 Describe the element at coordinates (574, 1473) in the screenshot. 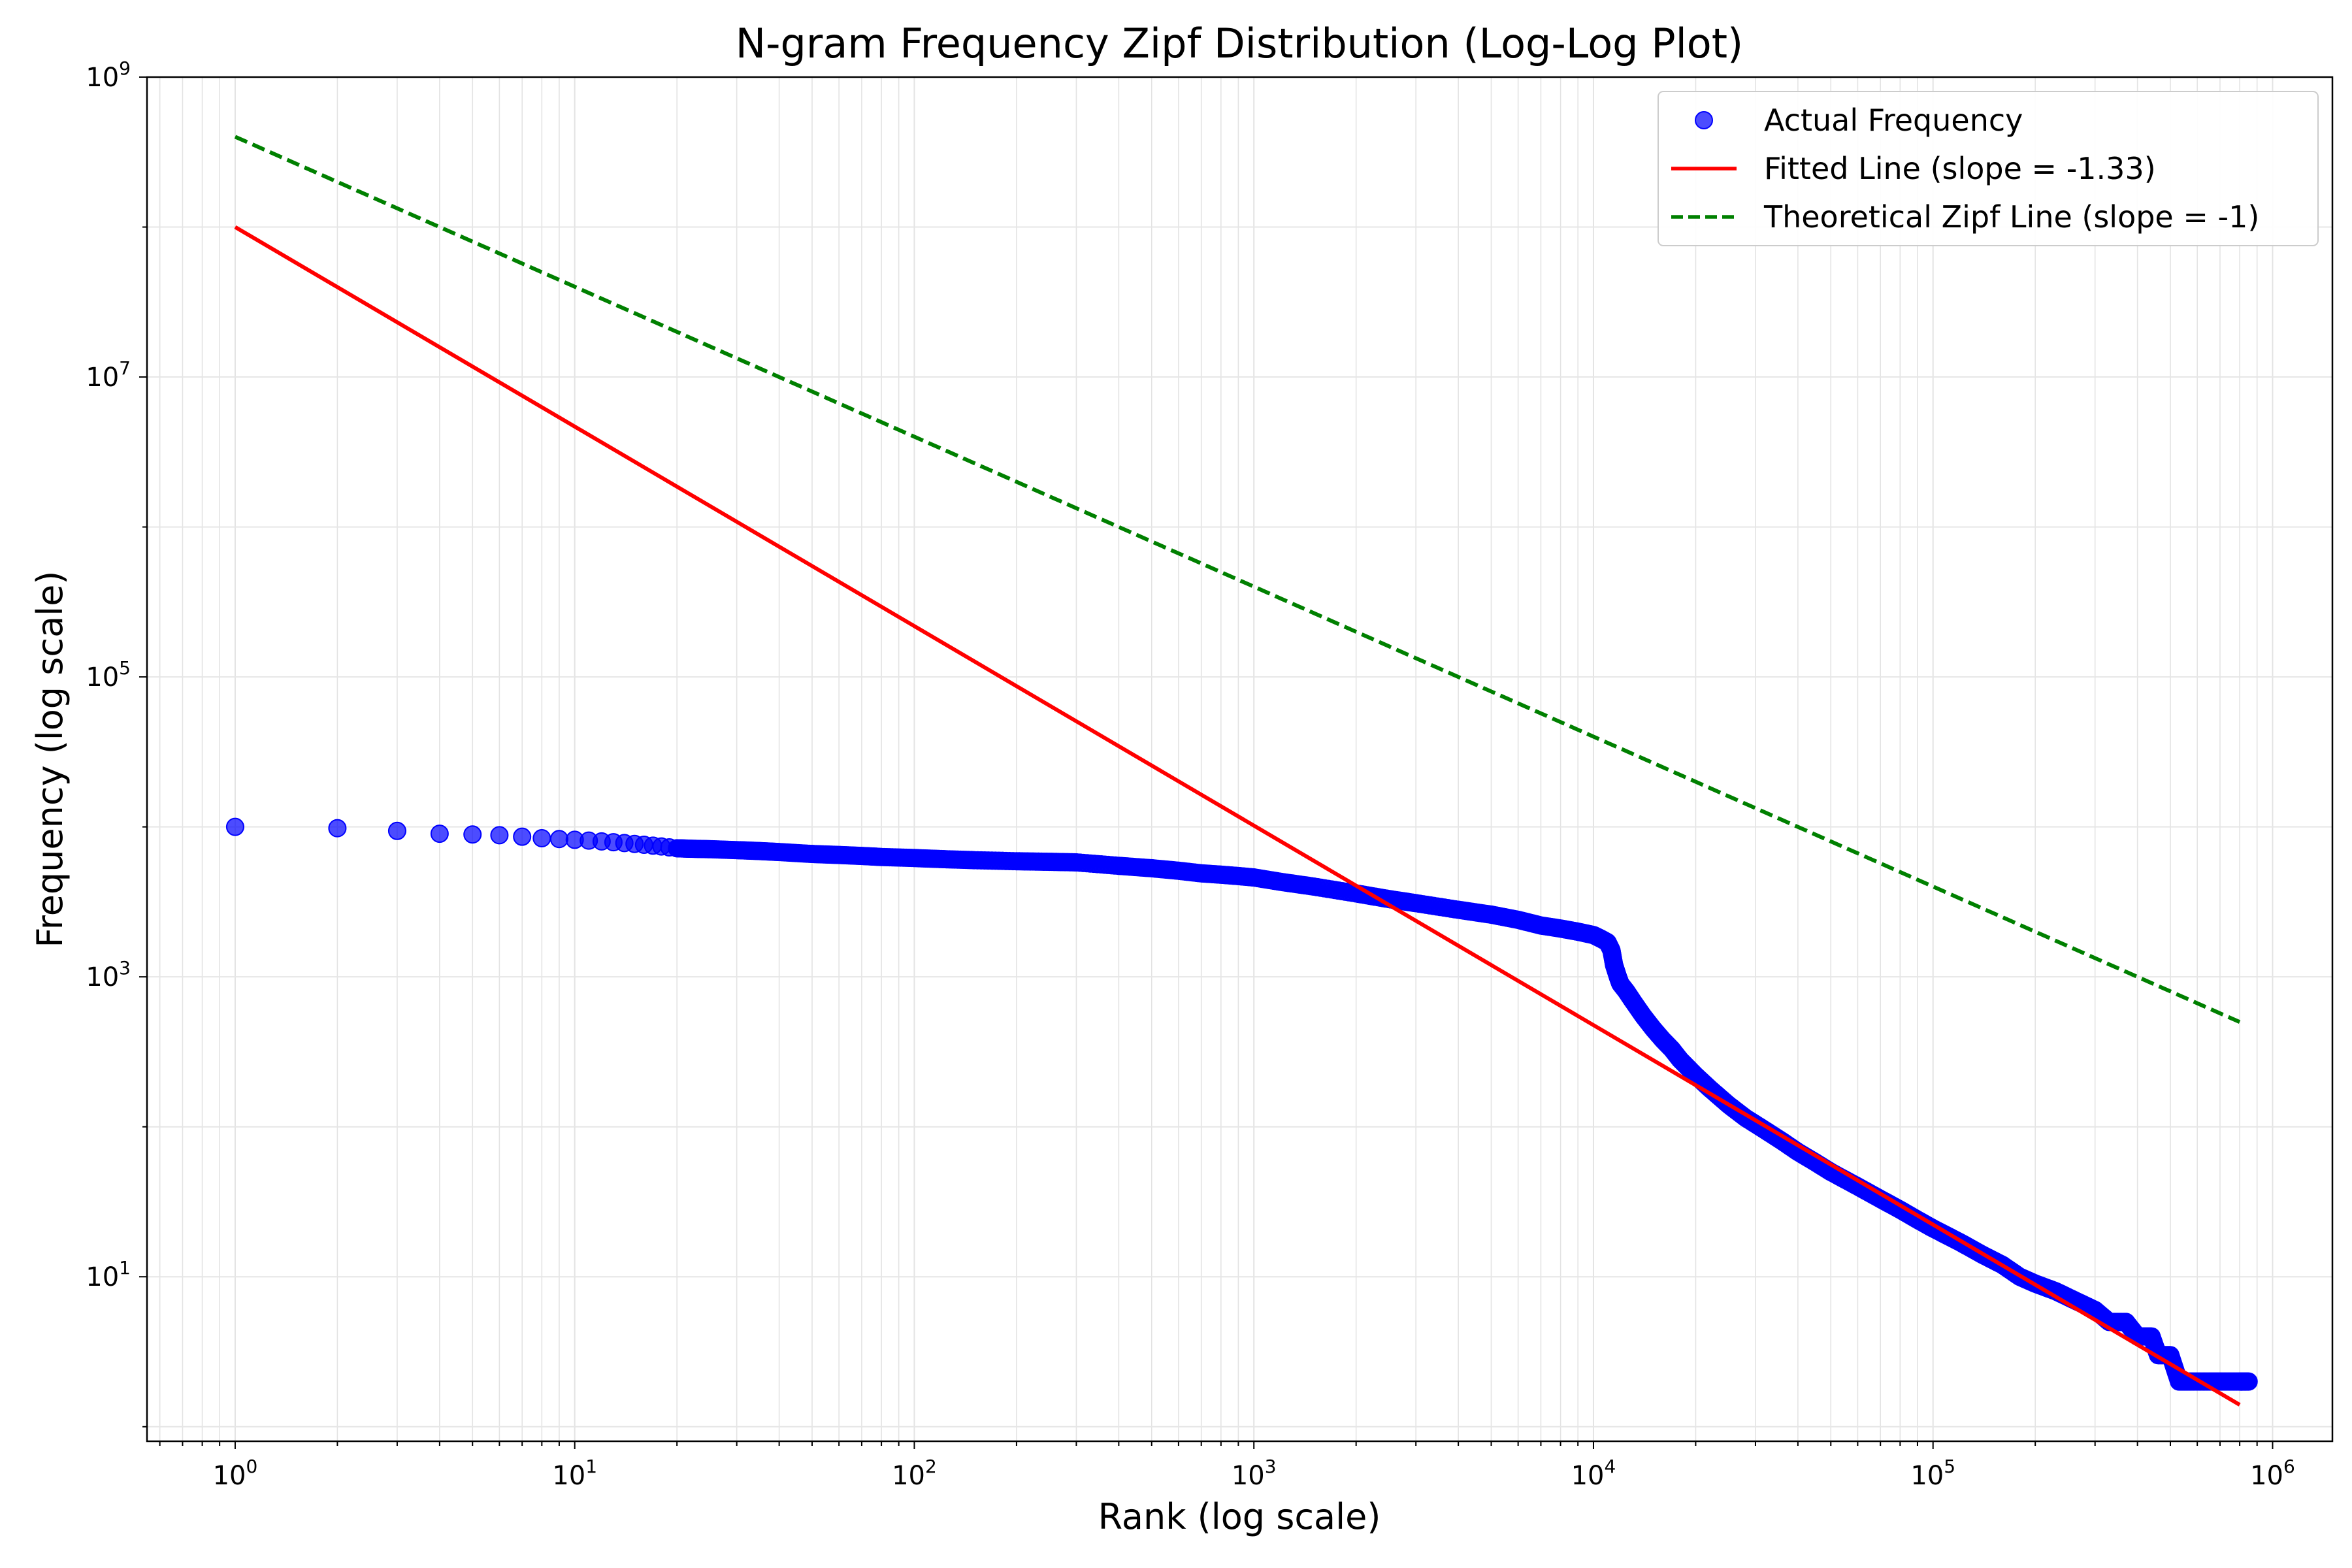

I see `x-tick-label: 10¹` at that location.